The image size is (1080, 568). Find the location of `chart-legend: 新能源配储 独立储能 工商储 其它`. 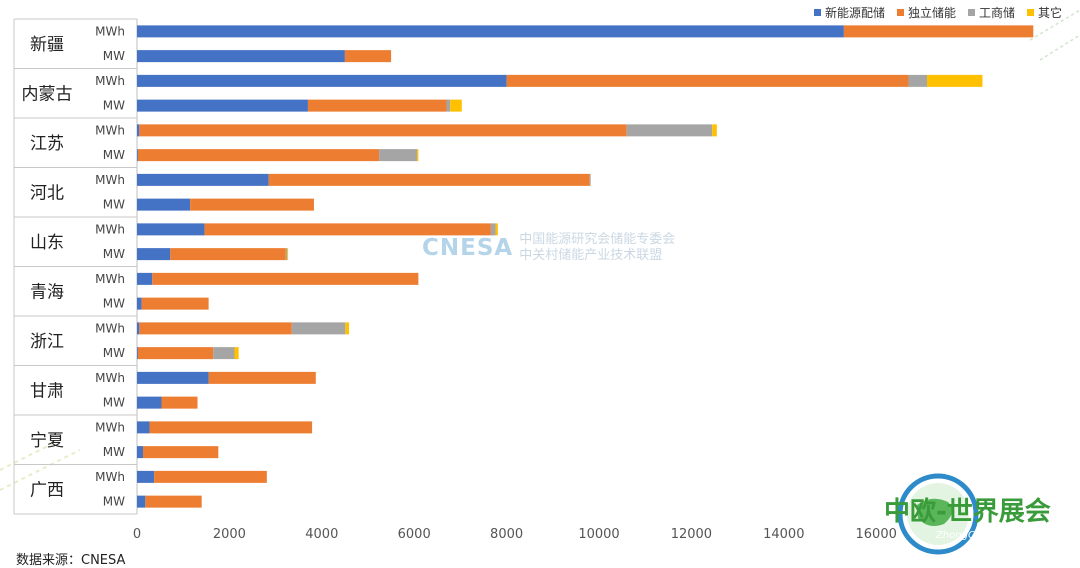

chart-legend: 新能源配储 独立储能 工商储 其它 is located at coordinates (937, 12).